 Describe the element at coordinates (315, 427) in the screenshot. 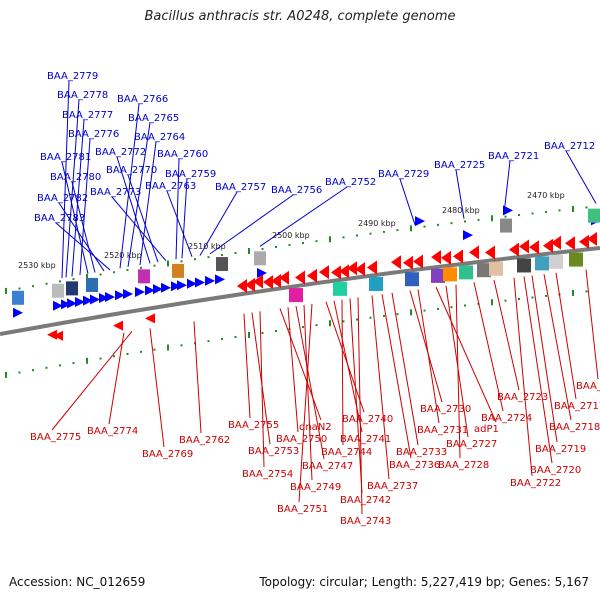

I see `reverse-gene-label: dnaN2` at that location.